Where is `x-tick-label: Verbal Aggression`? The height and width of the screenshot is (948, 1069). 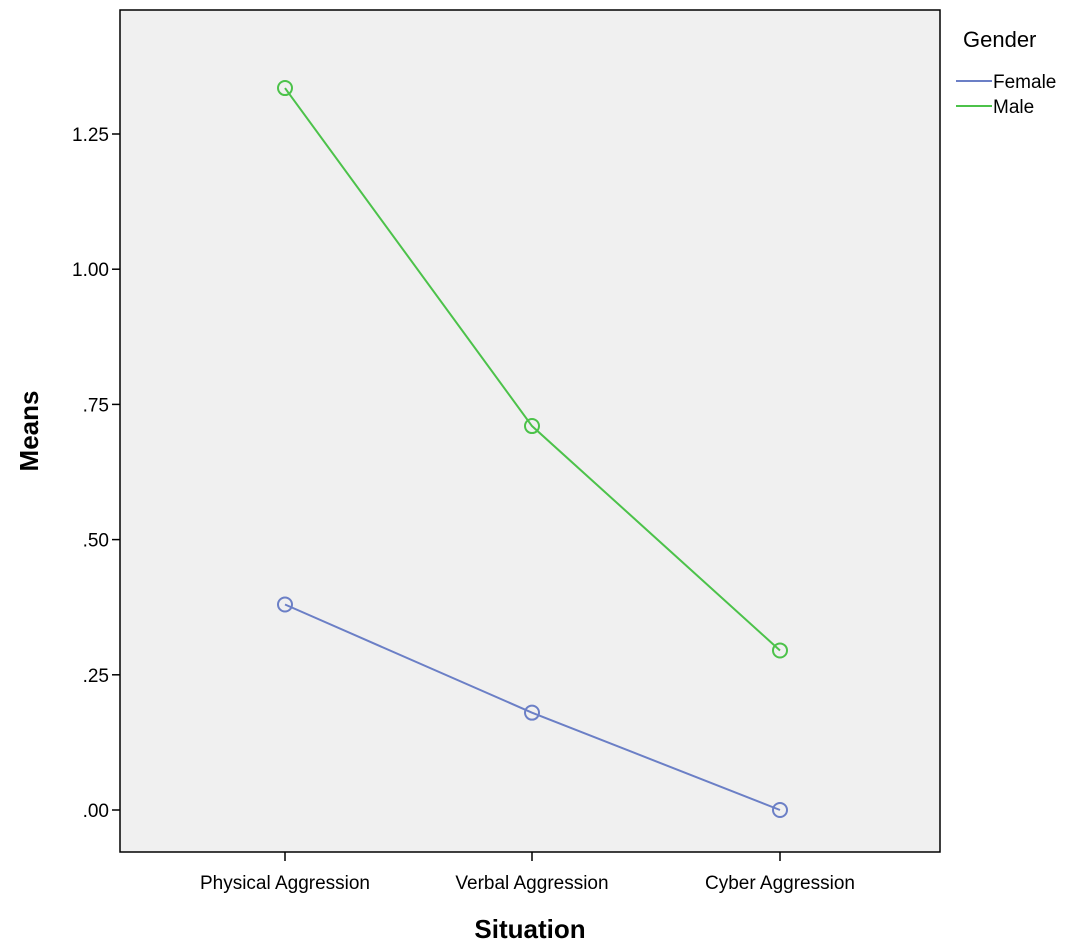
x-tick-label: Verbal Aggression is located at coordinates (531, 883).